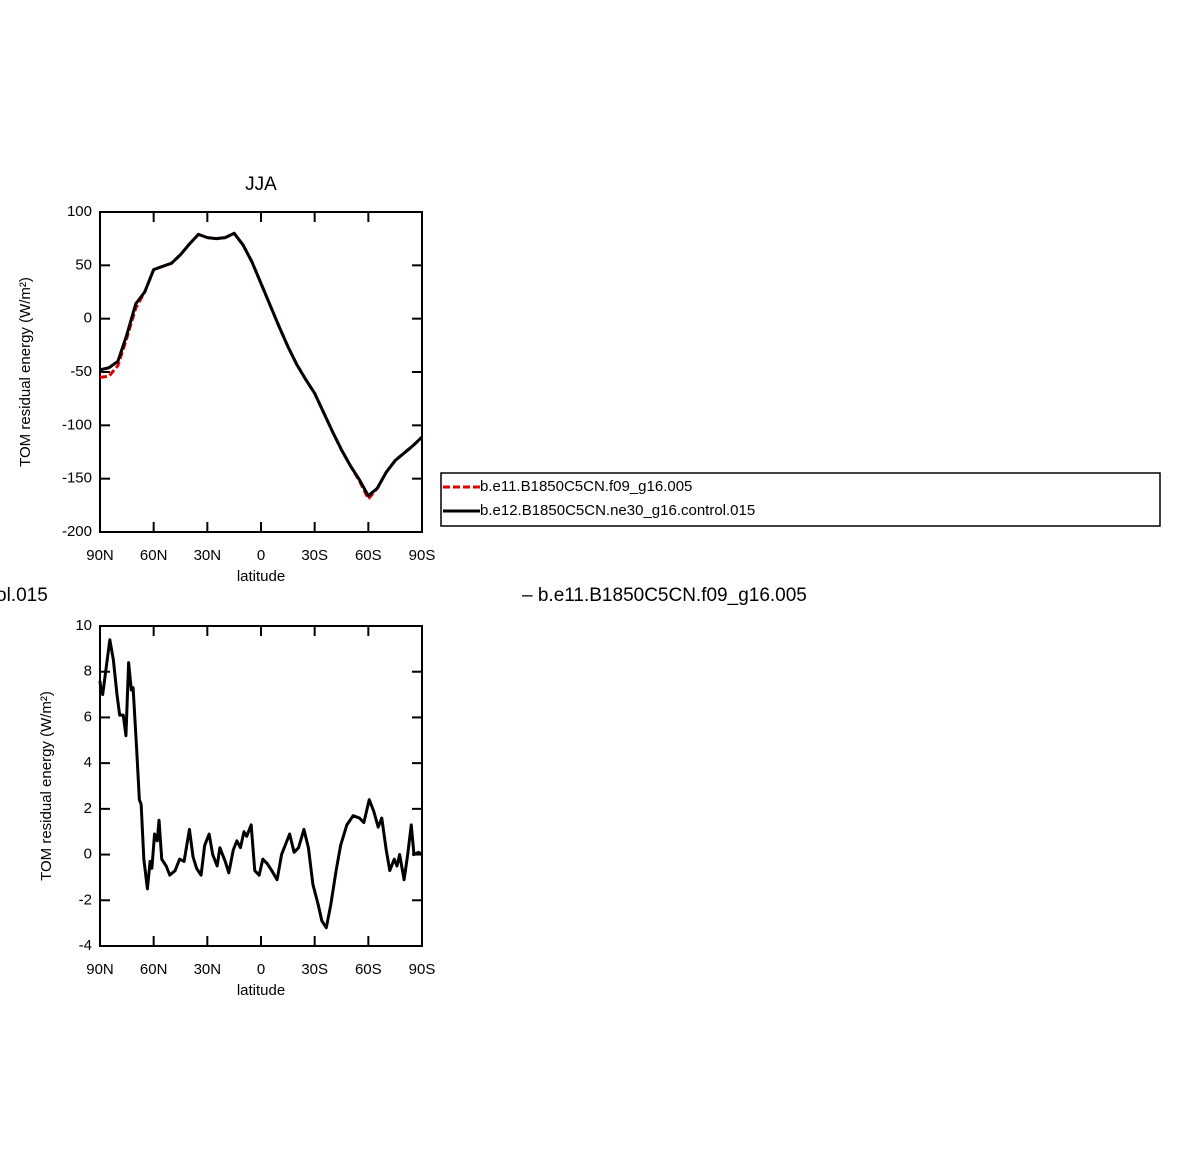  I want to click on subtitle-fragment: – b.e11.B1850C5CN.f09_g16.005, so click(664, 595).